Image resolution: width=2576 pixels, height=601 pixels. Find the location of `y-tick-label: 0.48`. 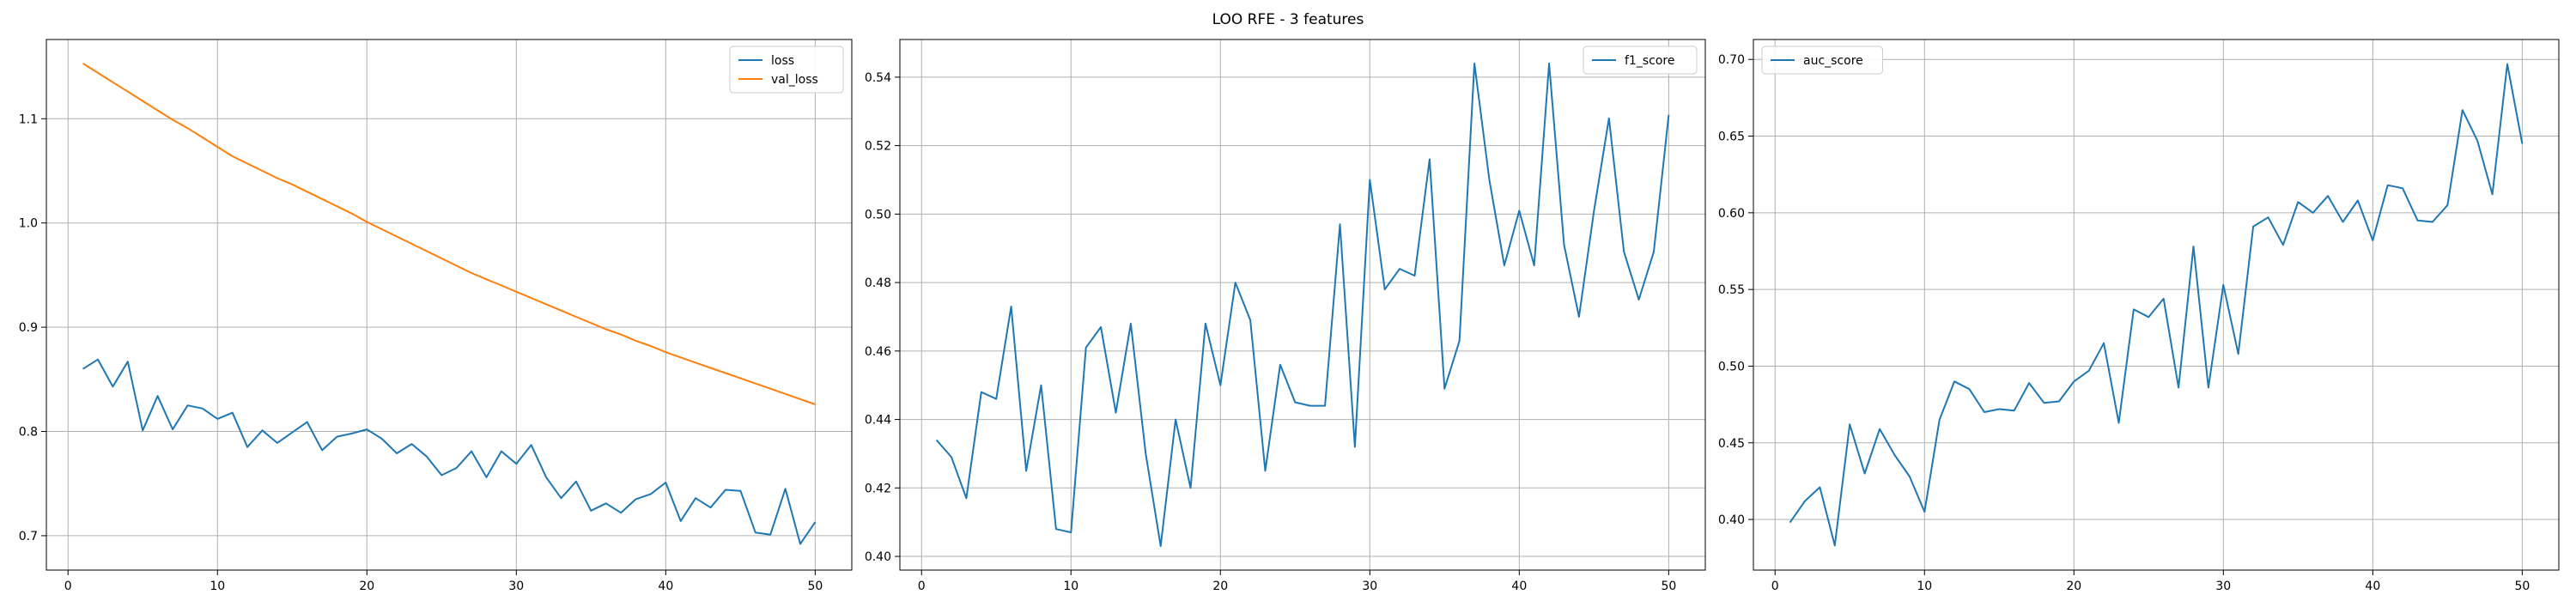

y-tick-label: 0.48 is located at coordinates (878, 283).